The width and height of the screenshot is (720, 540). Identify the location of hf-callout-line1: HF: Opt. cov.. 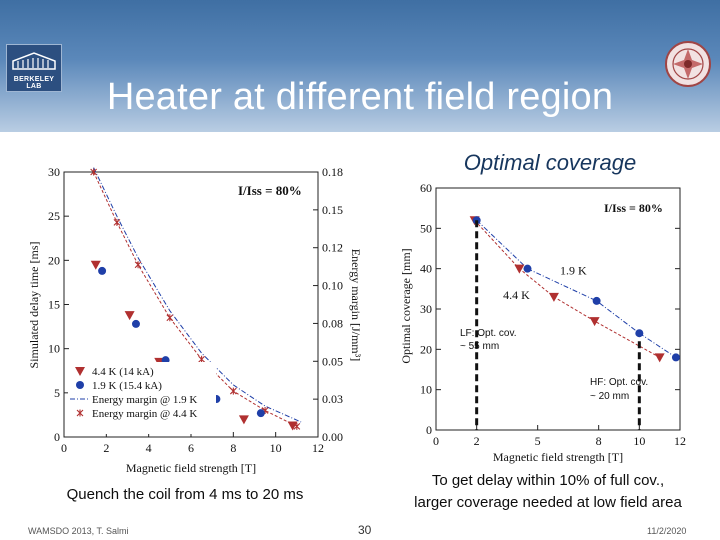
(619, 382).